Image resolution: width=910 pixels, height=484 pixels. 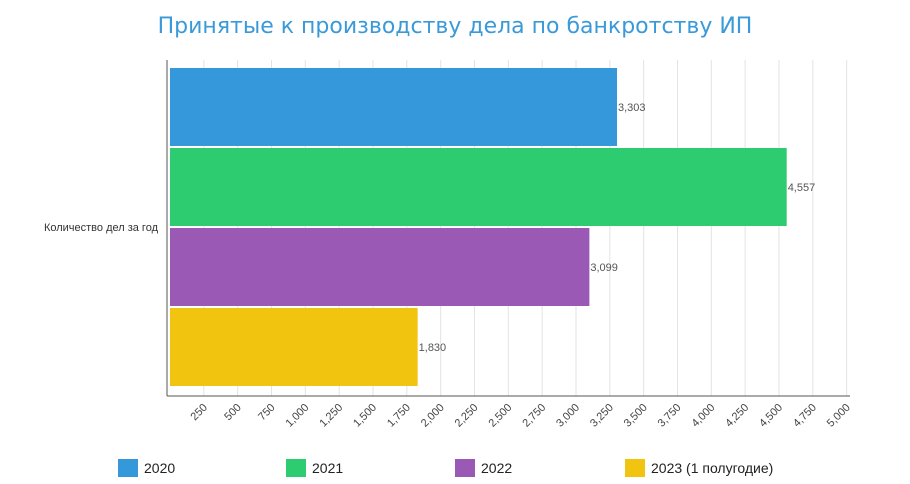 What do you see at coordinates (670, 416) in the screenshot?
I see `x-tick-label: 3,750` at bounding box center [670, 416].